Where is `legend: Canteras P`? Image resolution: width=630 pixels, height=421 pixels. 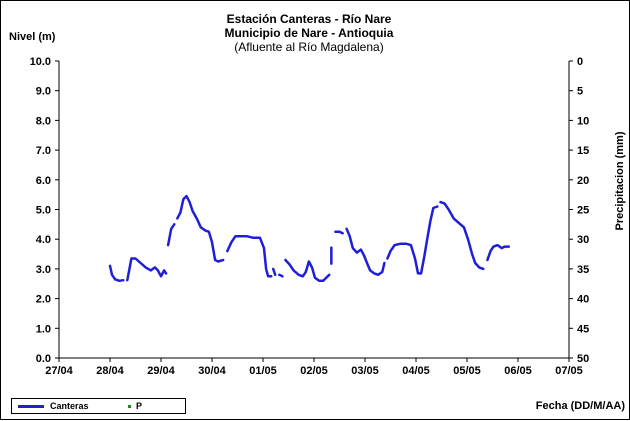 legend: Canteras P is located at coordinates (98, 406).